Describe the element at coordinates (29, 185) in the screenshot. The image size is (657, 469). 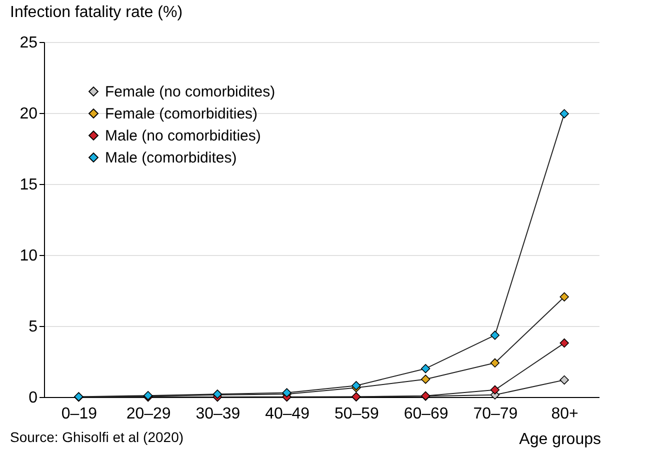
I see `y-tick-label: 15` at that location.